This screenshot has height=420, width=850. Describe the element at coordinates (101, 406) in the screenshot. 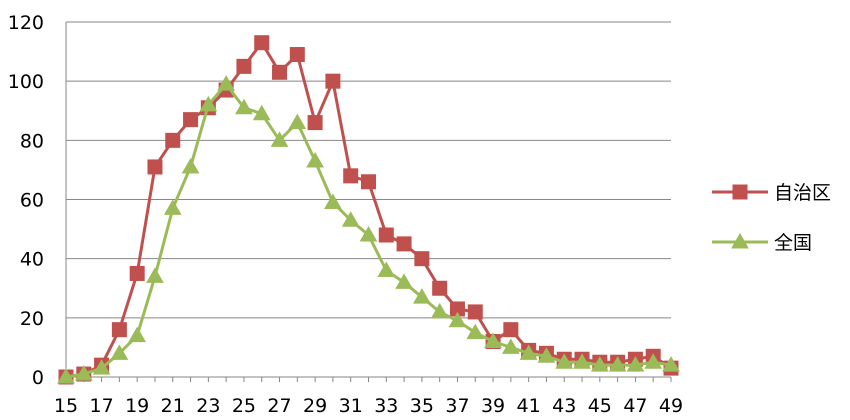

I see `x-tick-label: 17` at that location.